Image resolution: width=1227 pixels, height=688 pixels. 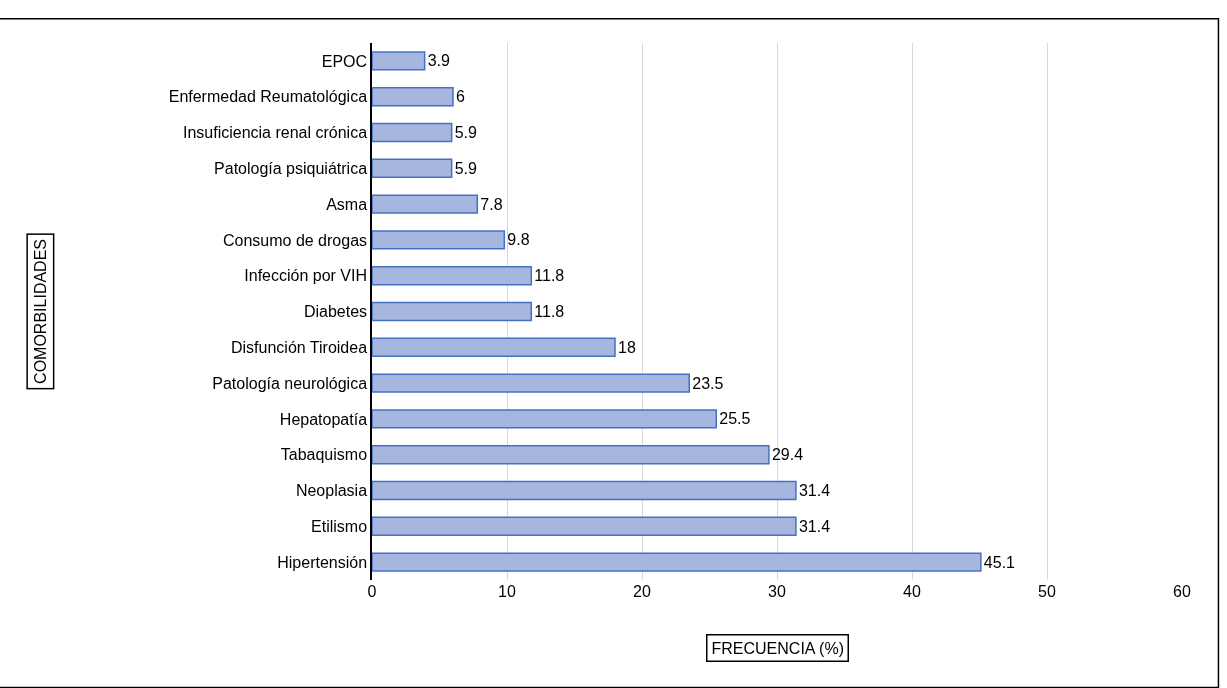 I want to click on data-label: 23.5, so click(x=708, y=383).